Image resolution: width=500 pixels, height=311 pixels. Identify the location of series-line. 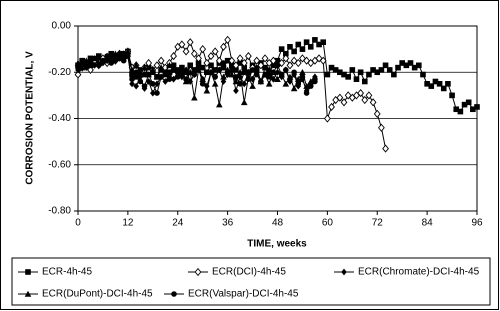
(196, 73).